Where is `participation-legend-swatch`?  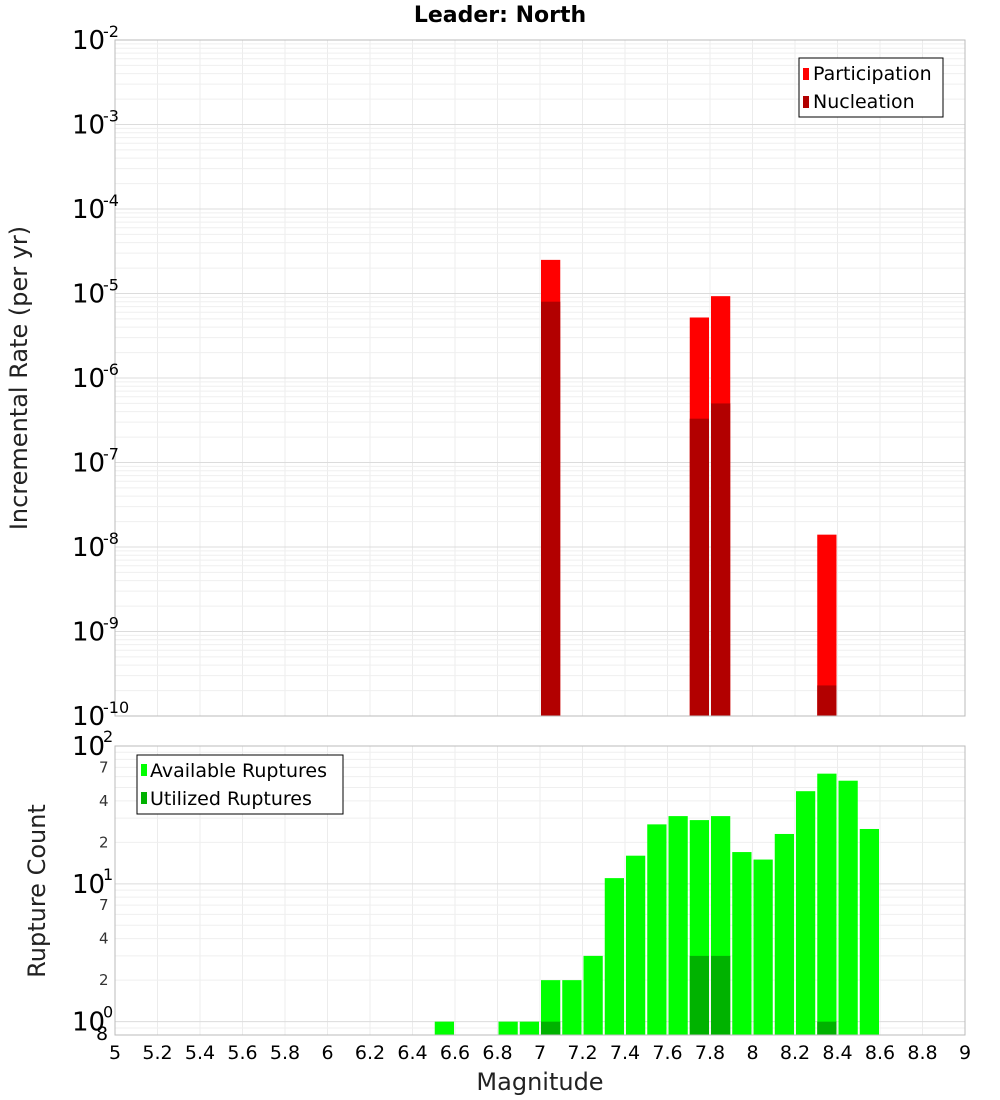 participation-legend-swatch is located at coordinates (806, 74).